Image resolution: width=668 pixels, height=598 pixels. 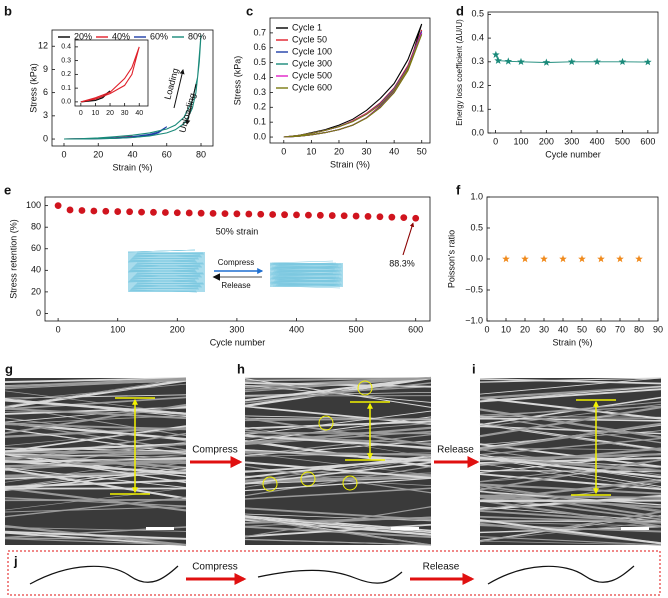 What do you see at coordinates (573, 154) in the screenshot?
I see `x-axis-label: Cycle number` at bounding box center [573, 154].